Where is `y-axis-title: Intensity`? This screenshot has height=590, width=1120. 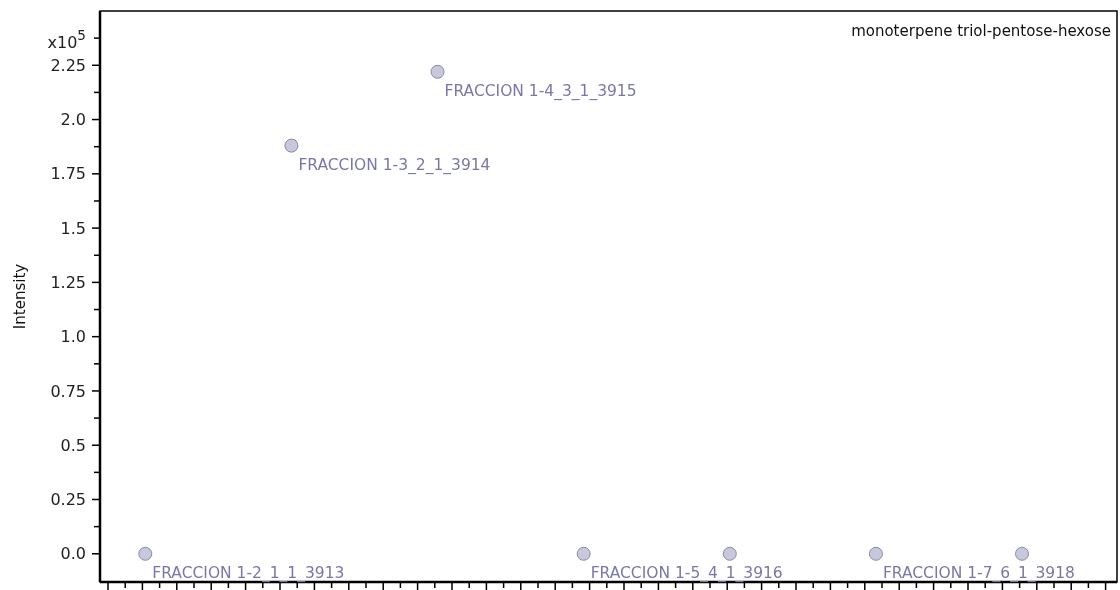 y-axis-title: Intensity is located at coordinates (20, 296).